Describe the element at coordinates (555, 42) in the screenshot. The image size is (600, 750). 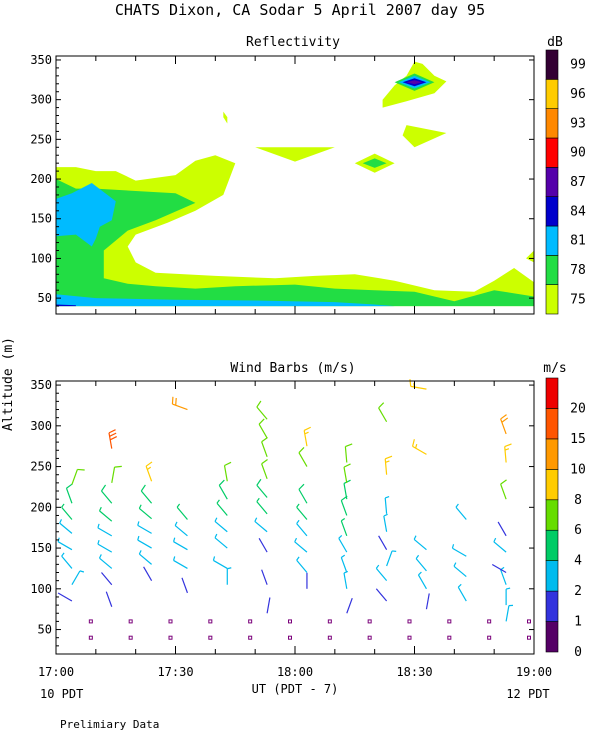
I see `db-colorbar-title: dB` at that location.